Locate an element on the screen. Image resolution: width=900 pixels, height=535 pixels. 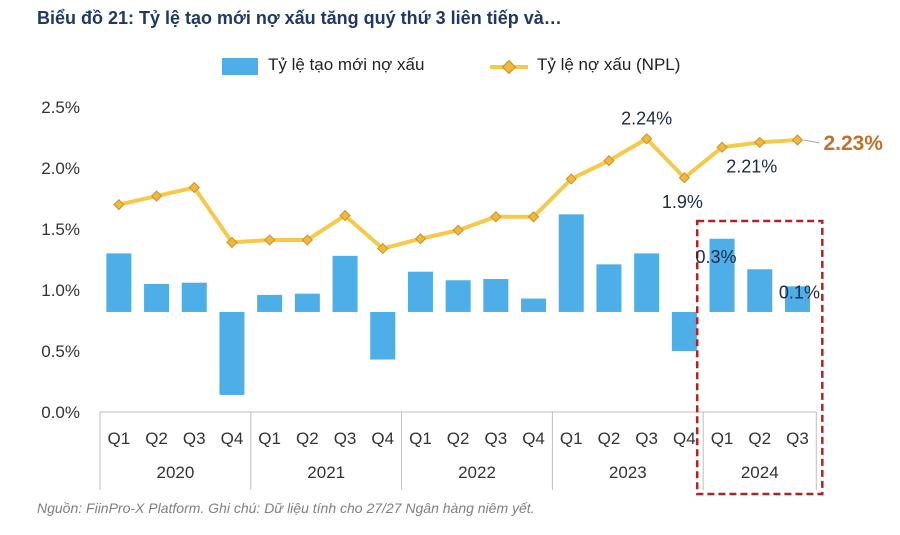
x-group-label: 2022 is located at coordinates (477, 472).